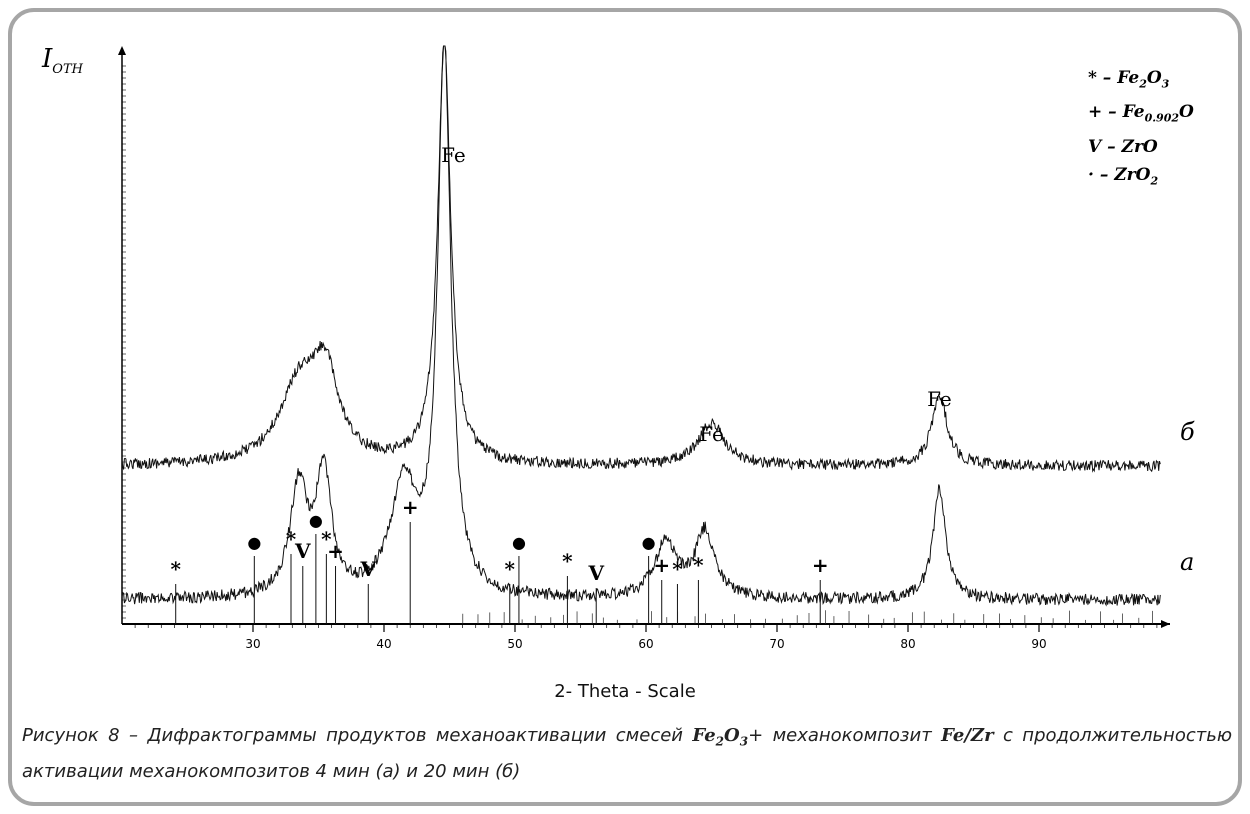 This screenshot has width=1250, height=814. What do you see at coordinates (383, 644) in the screenshot?
I see `x-tick-label: 40` at bounding box center [383, 644].